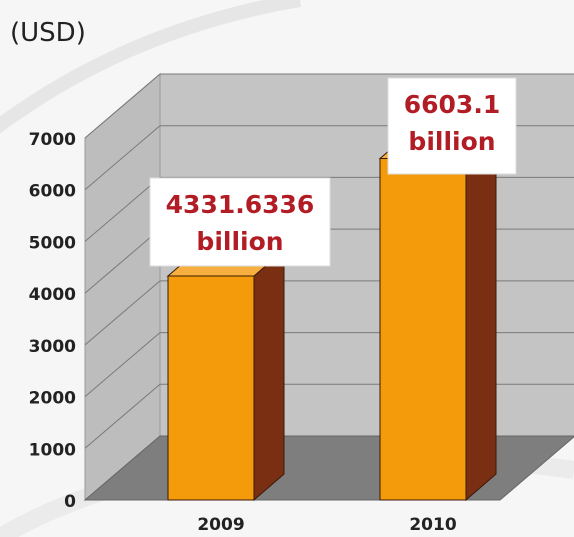 This screenshot has height=537, width=574. Describe the element at coordinates (48, 33) in the screenshot. I see `y-axis-unit-label: (USD)` at that location.